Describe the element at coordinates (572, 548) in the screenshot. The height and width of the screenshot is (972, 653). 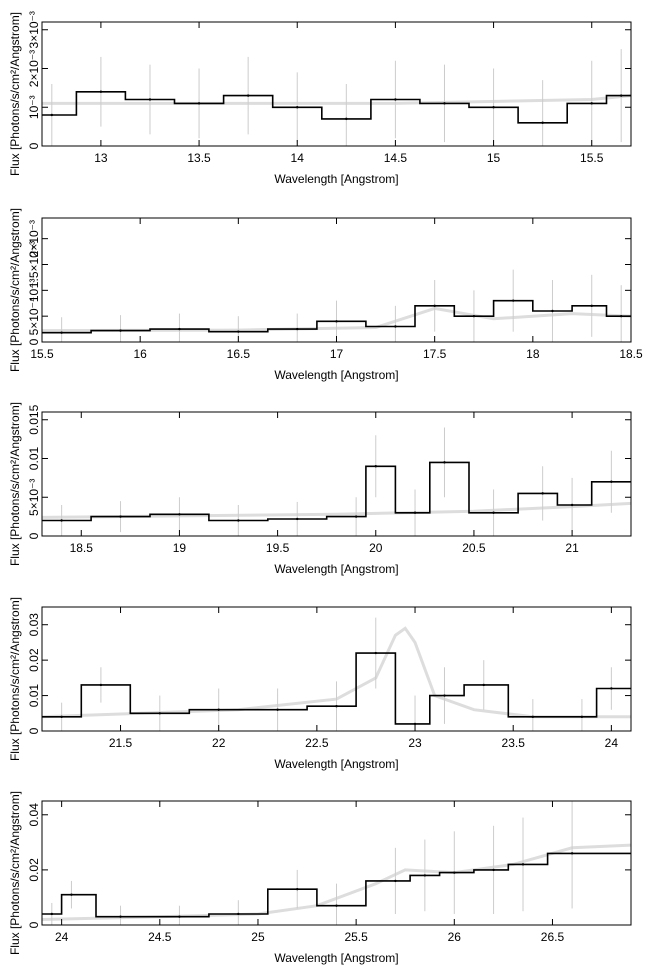
I see `x-tick-label: 21` at that location.